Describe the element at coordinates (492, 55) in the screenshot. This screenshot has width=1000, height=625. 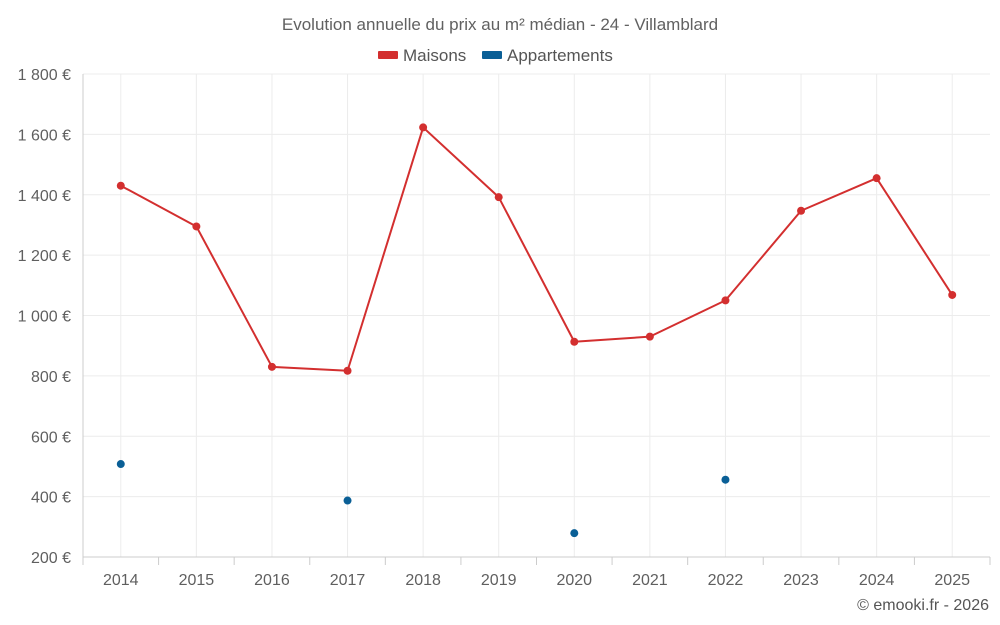
I see `legend-swatch-appartements` at that location.